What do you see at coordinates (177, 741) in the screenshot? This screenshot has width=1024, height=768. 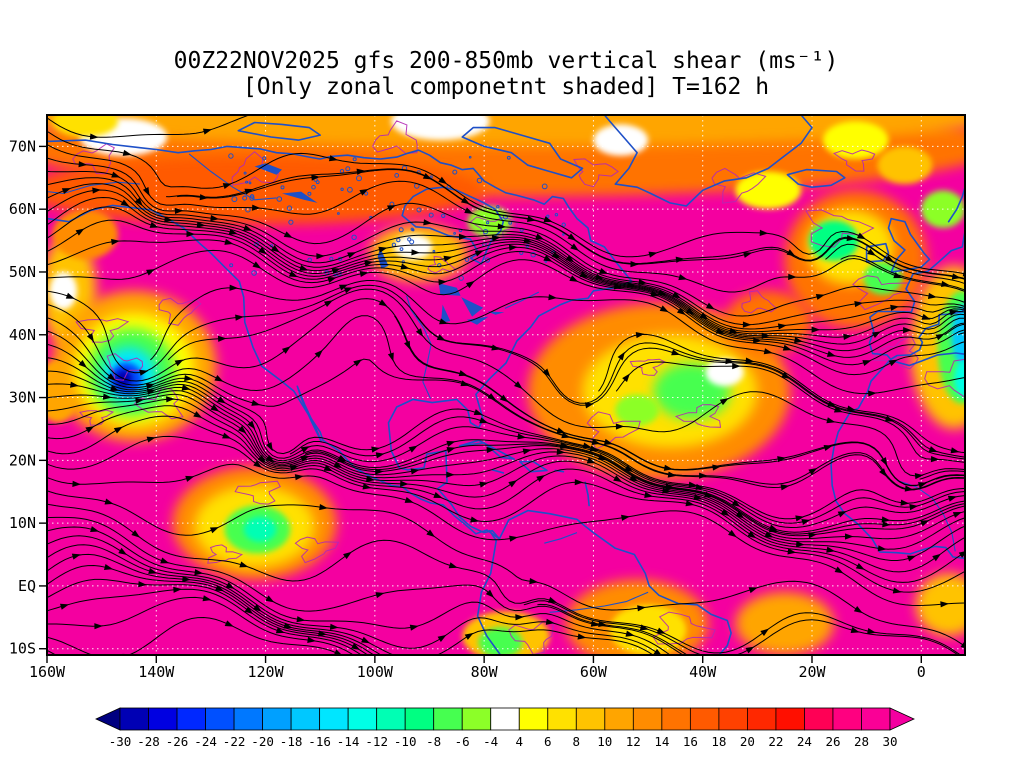 I see `colorbar-label--26: -26` at bounding box center [177, 741].